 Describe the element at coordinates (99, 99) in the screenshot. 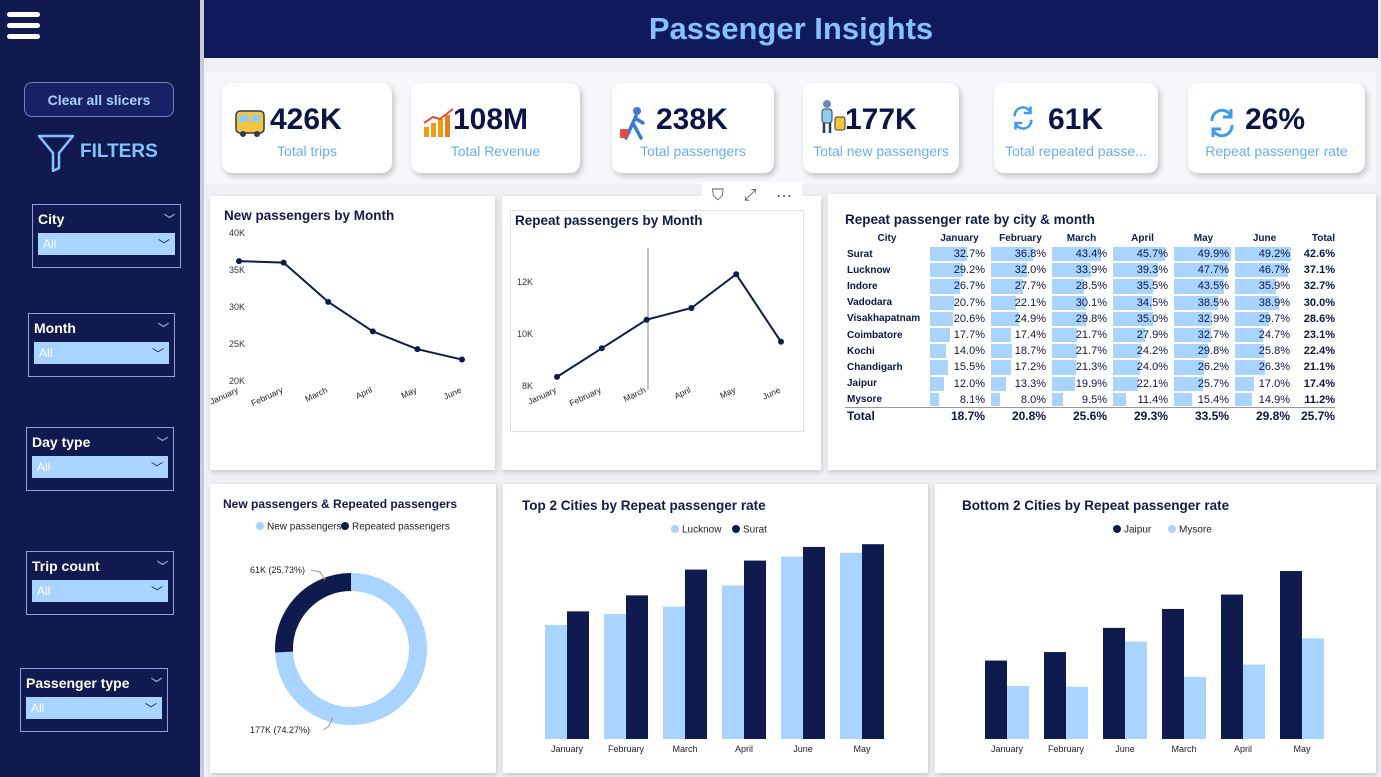

I see `clear-slicers-button: Clear all slicers` at that location.